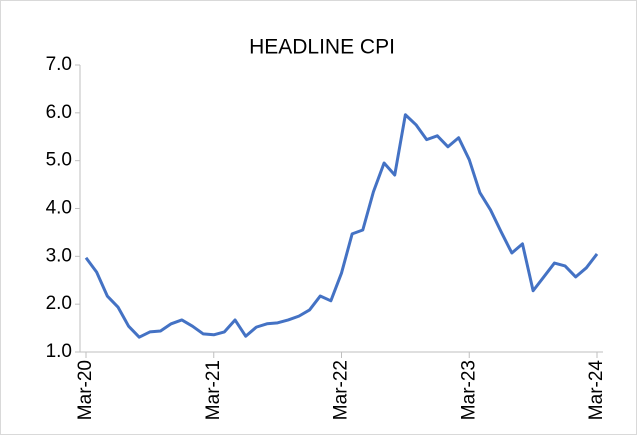 The height and width of the screenshot is (435, 637). What do you see at coordinates (59, 303) in the screenshot?
I see `y-tick-label: 2.0` at bounding box center [59, 303].